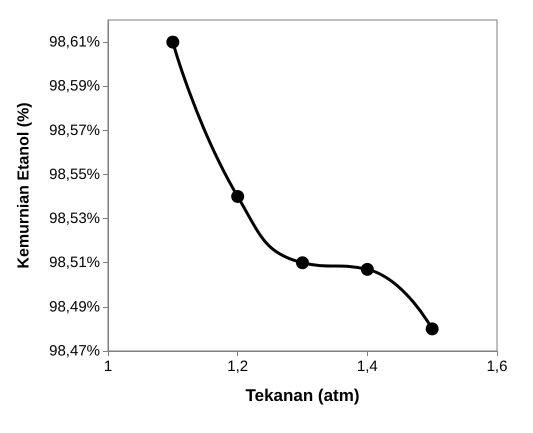 Image resolution: width=533 pixels, height=433 pixels. I want to click on x-tick-label: 1,2, so click(237, 366).